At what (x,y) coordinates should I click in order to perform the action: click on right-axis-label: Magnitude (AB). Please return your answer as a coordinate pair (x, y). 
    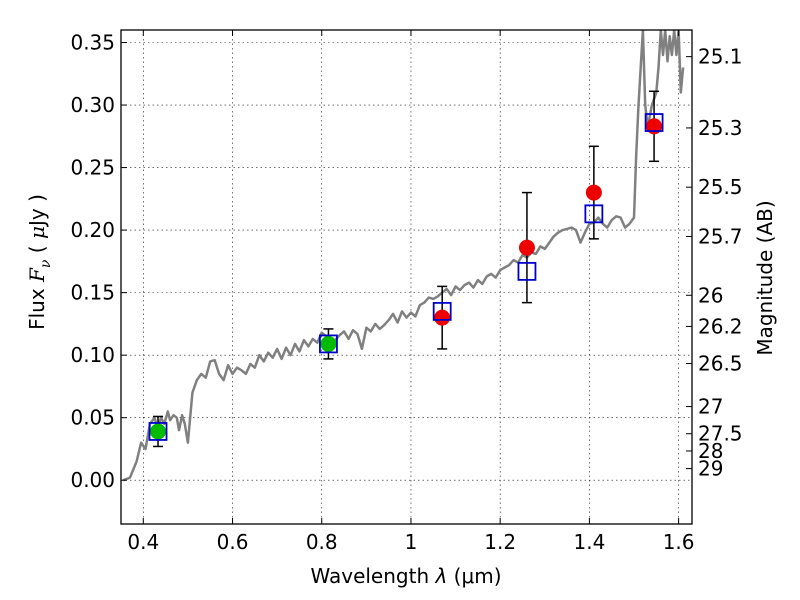
    Looking at the image, I should click on (765, 277).